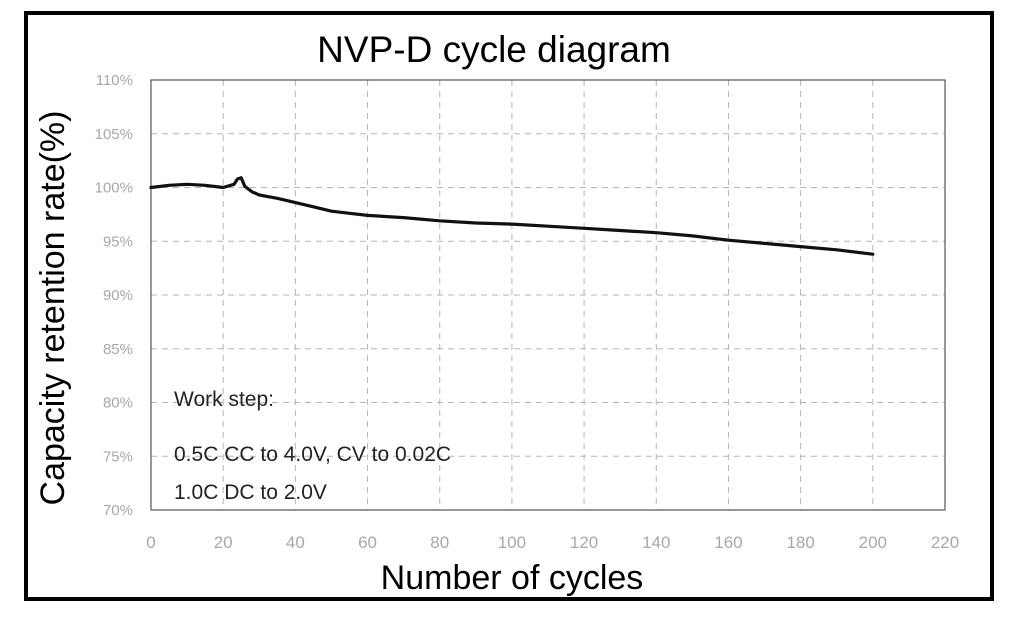 This screenshot has height=617, width=1024. I want to click on x-tick-label: 40, so click(295, 542).